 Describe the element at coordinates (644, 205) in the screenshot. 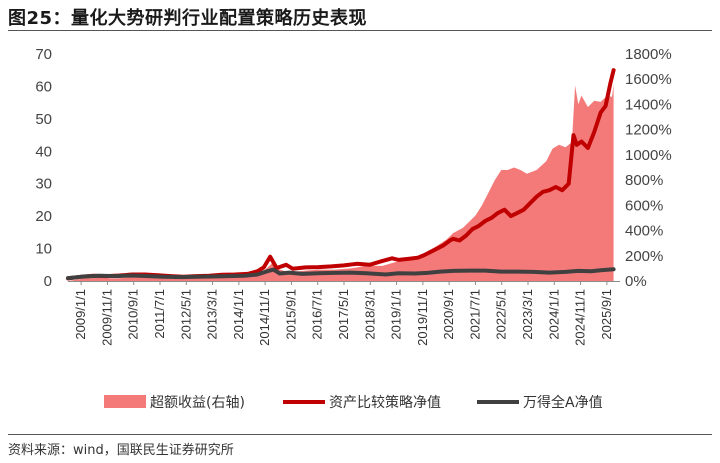

I see `right-tick-label: 600%` at that location.